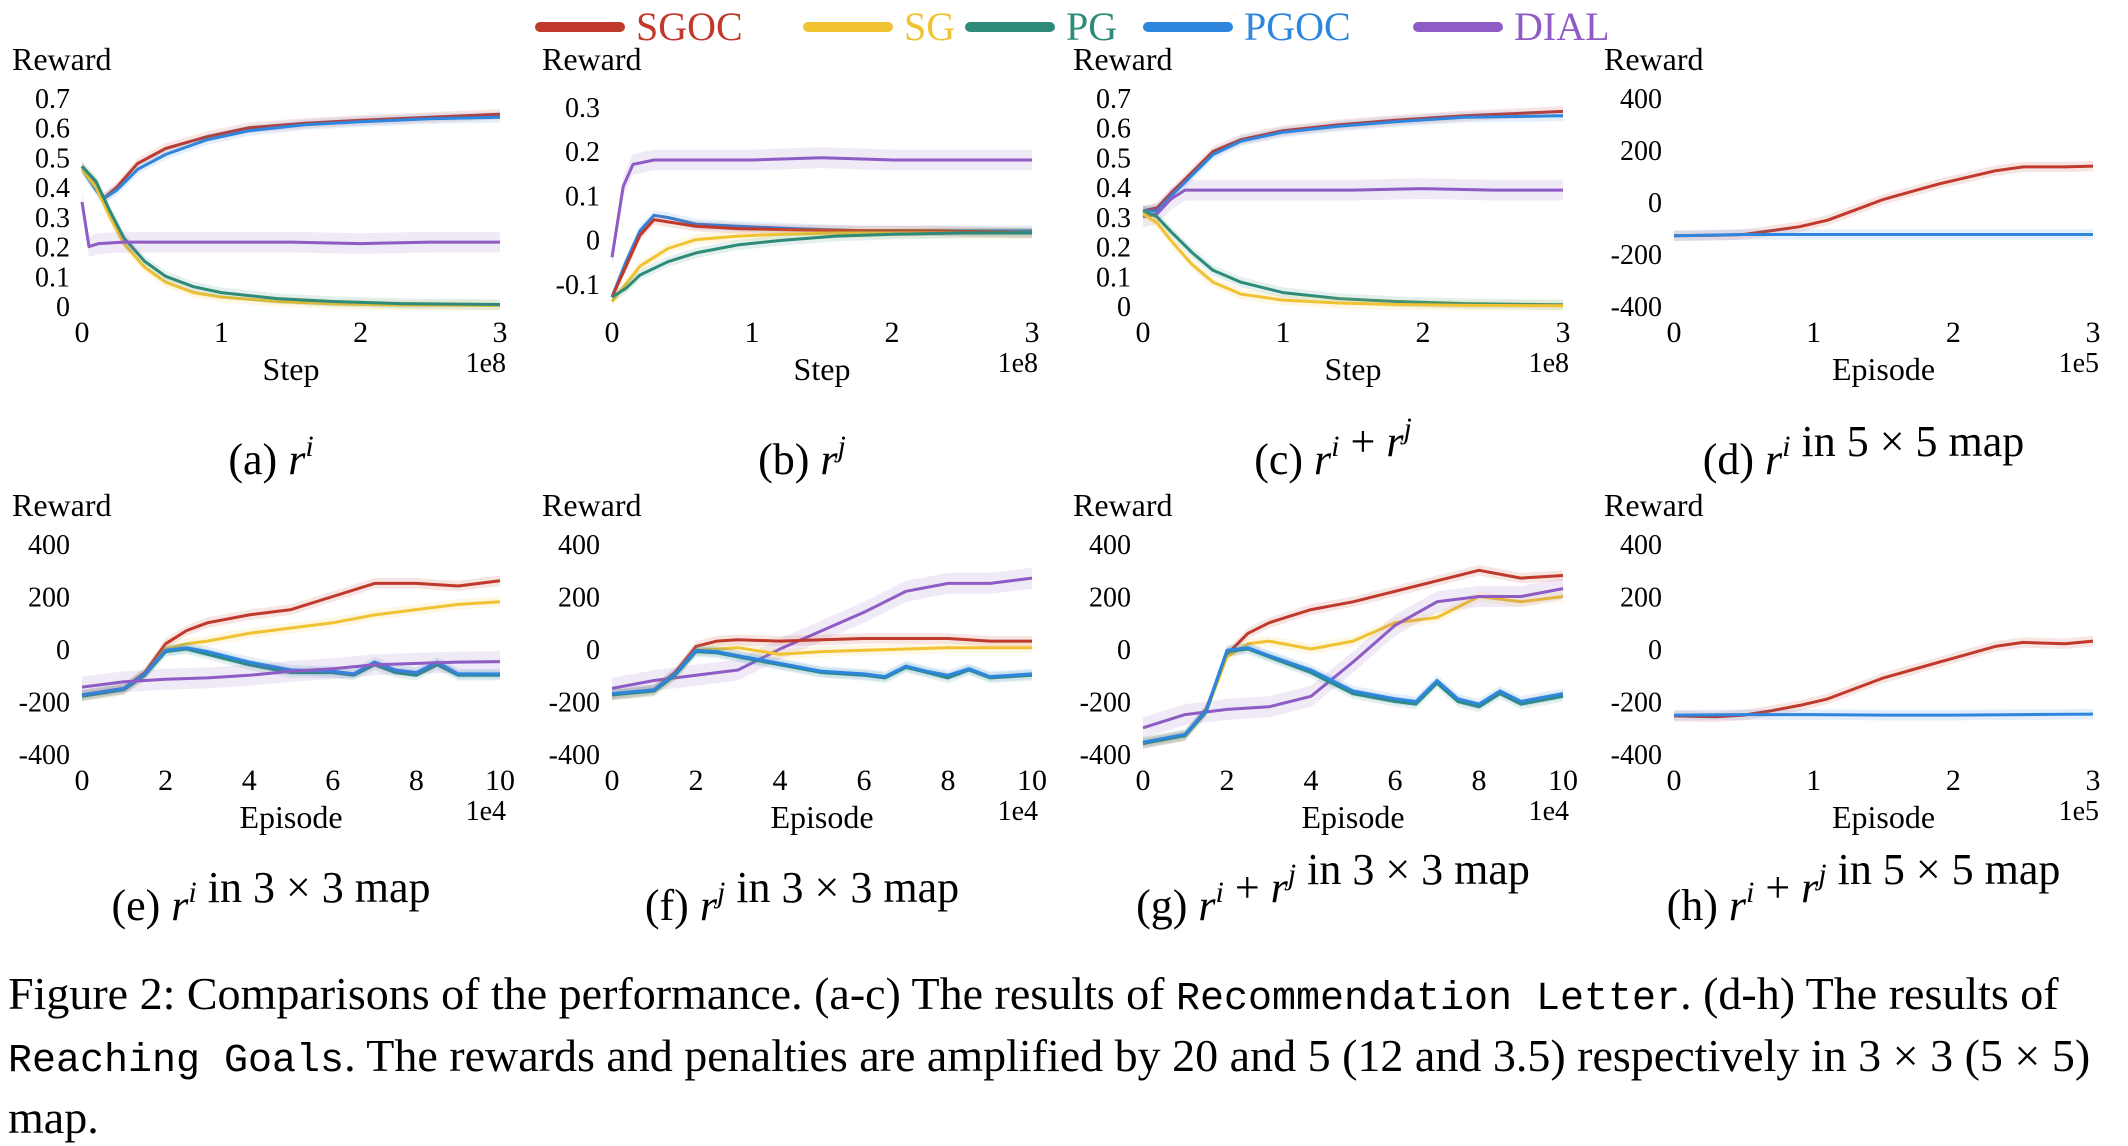 The image size is (2128, 1146). I want to click on legend-item-sg: SG, so click(879, 26).